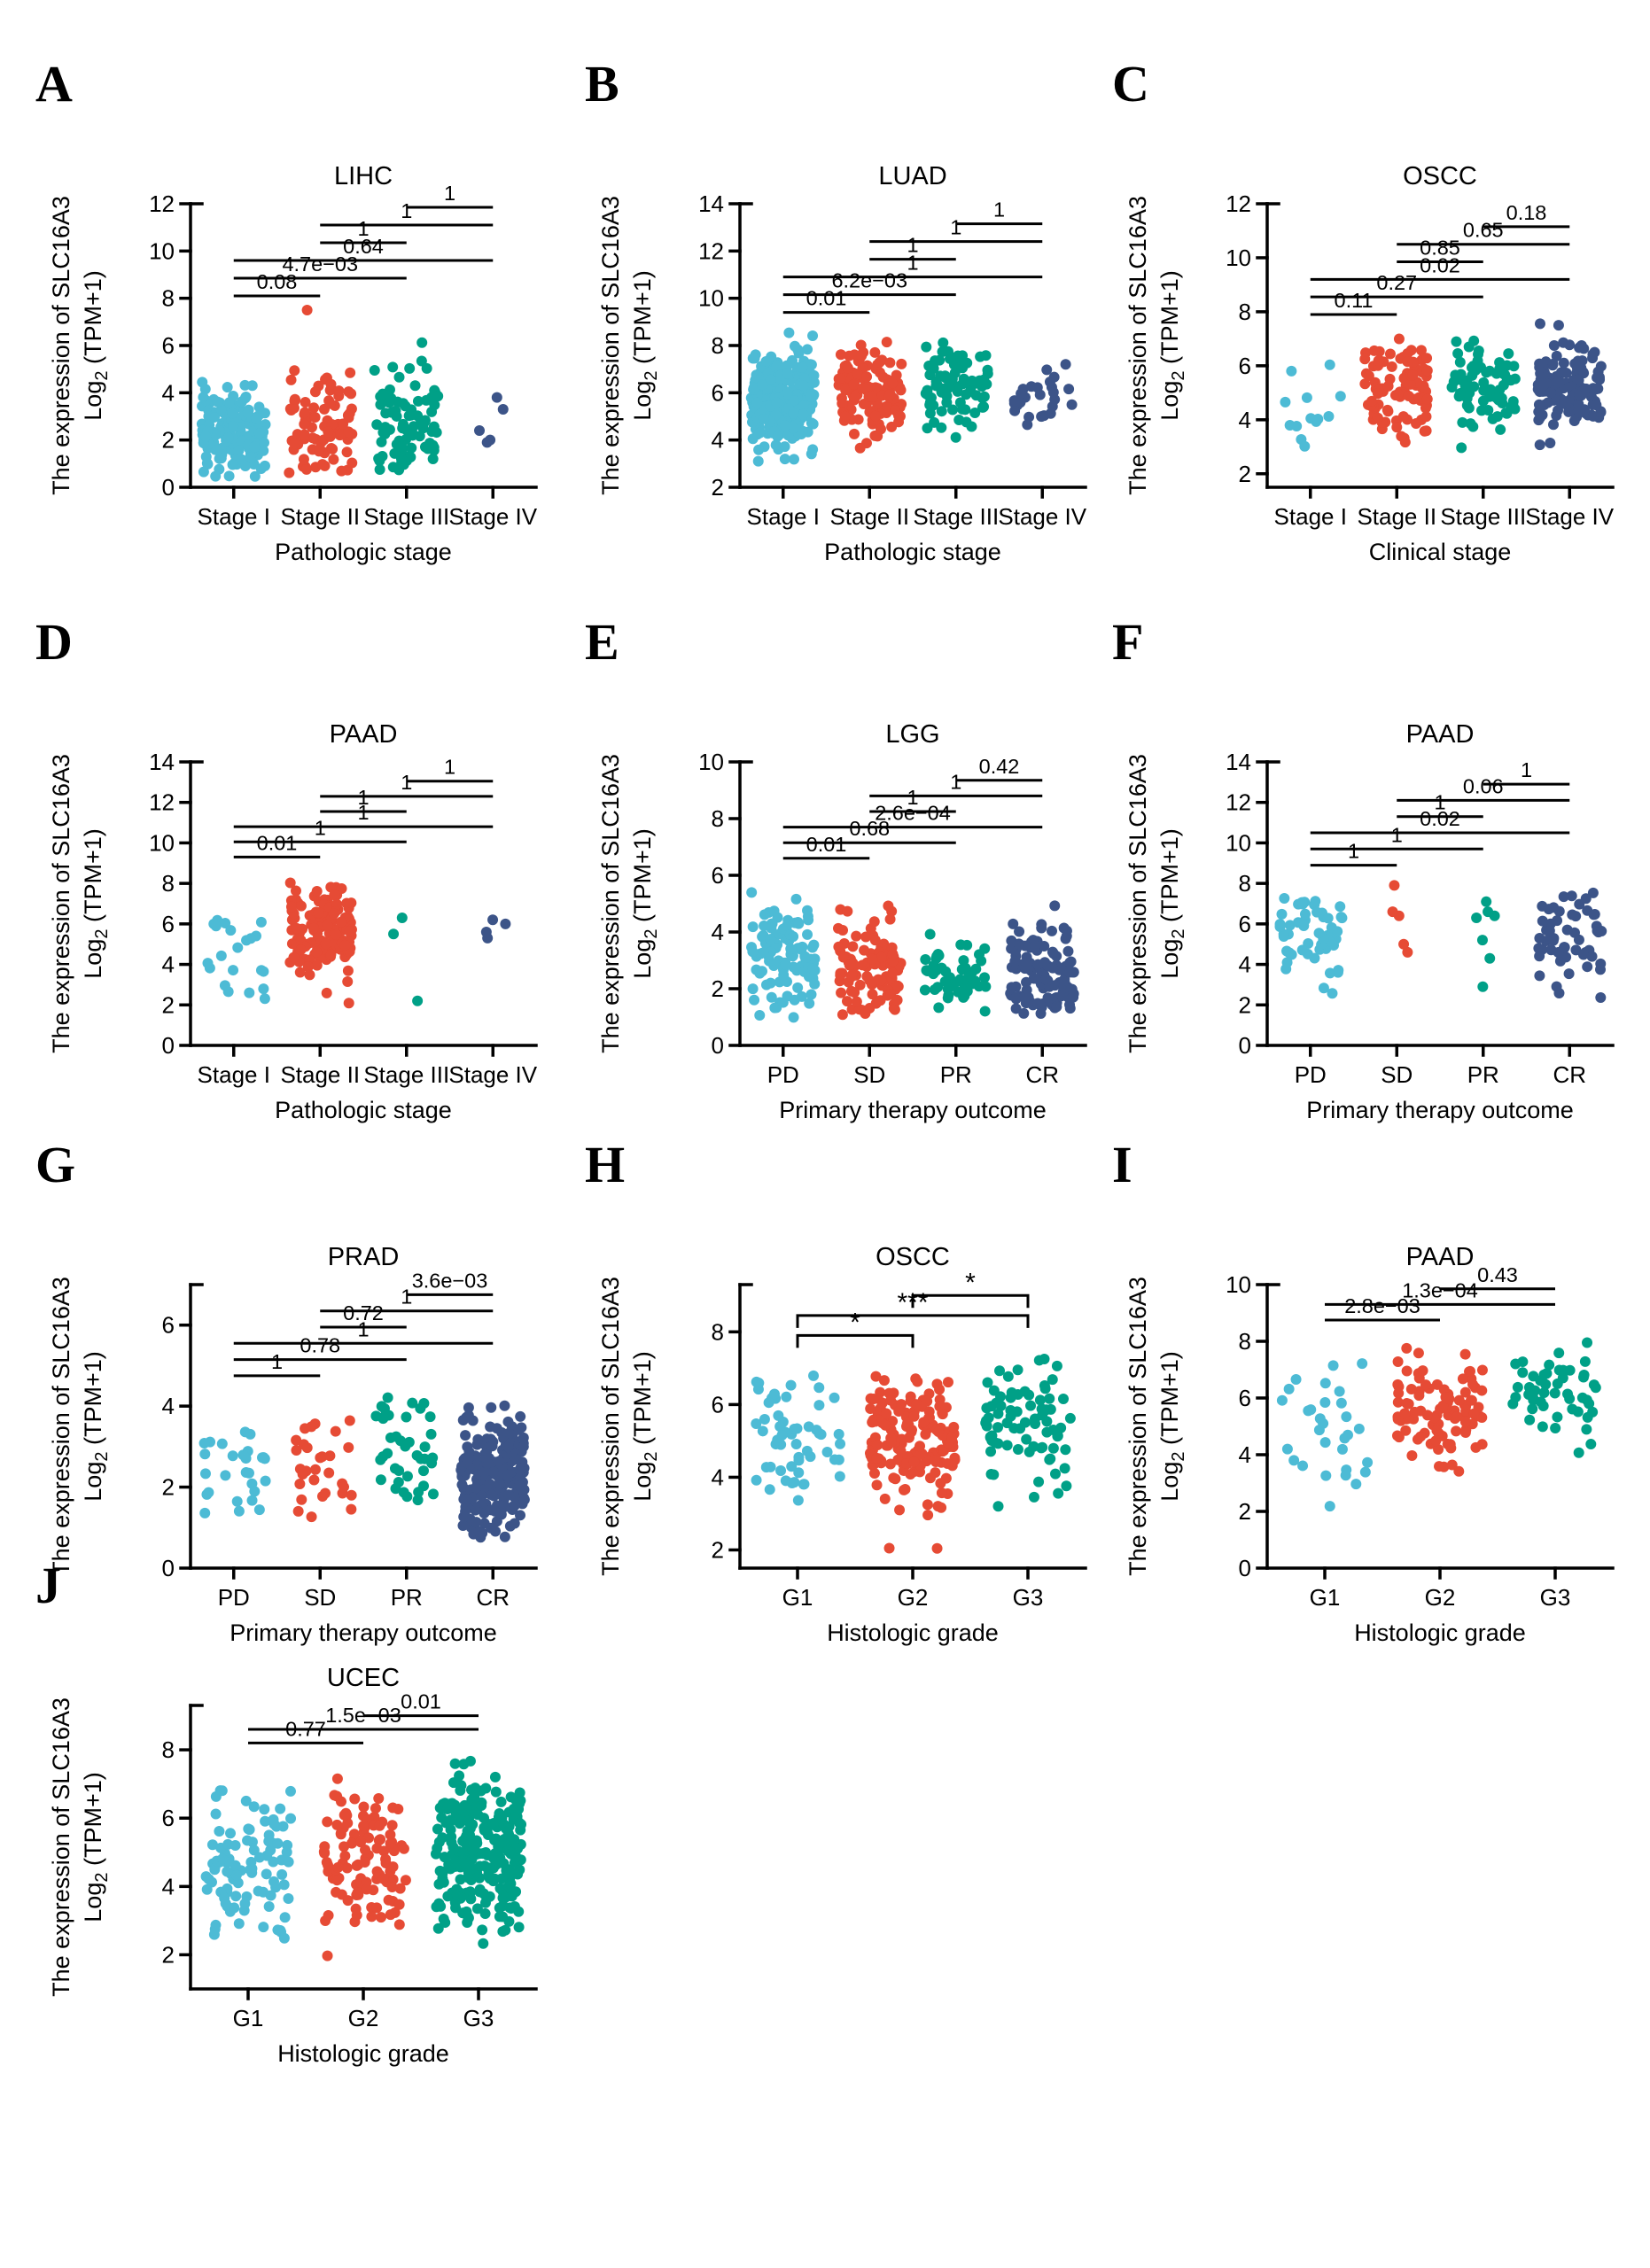 This screenshot has width=1650, height=2268. Describe the element at coordinates (1122, 1164) in the screenshot. I see `panel-letter-i: I` at that location.